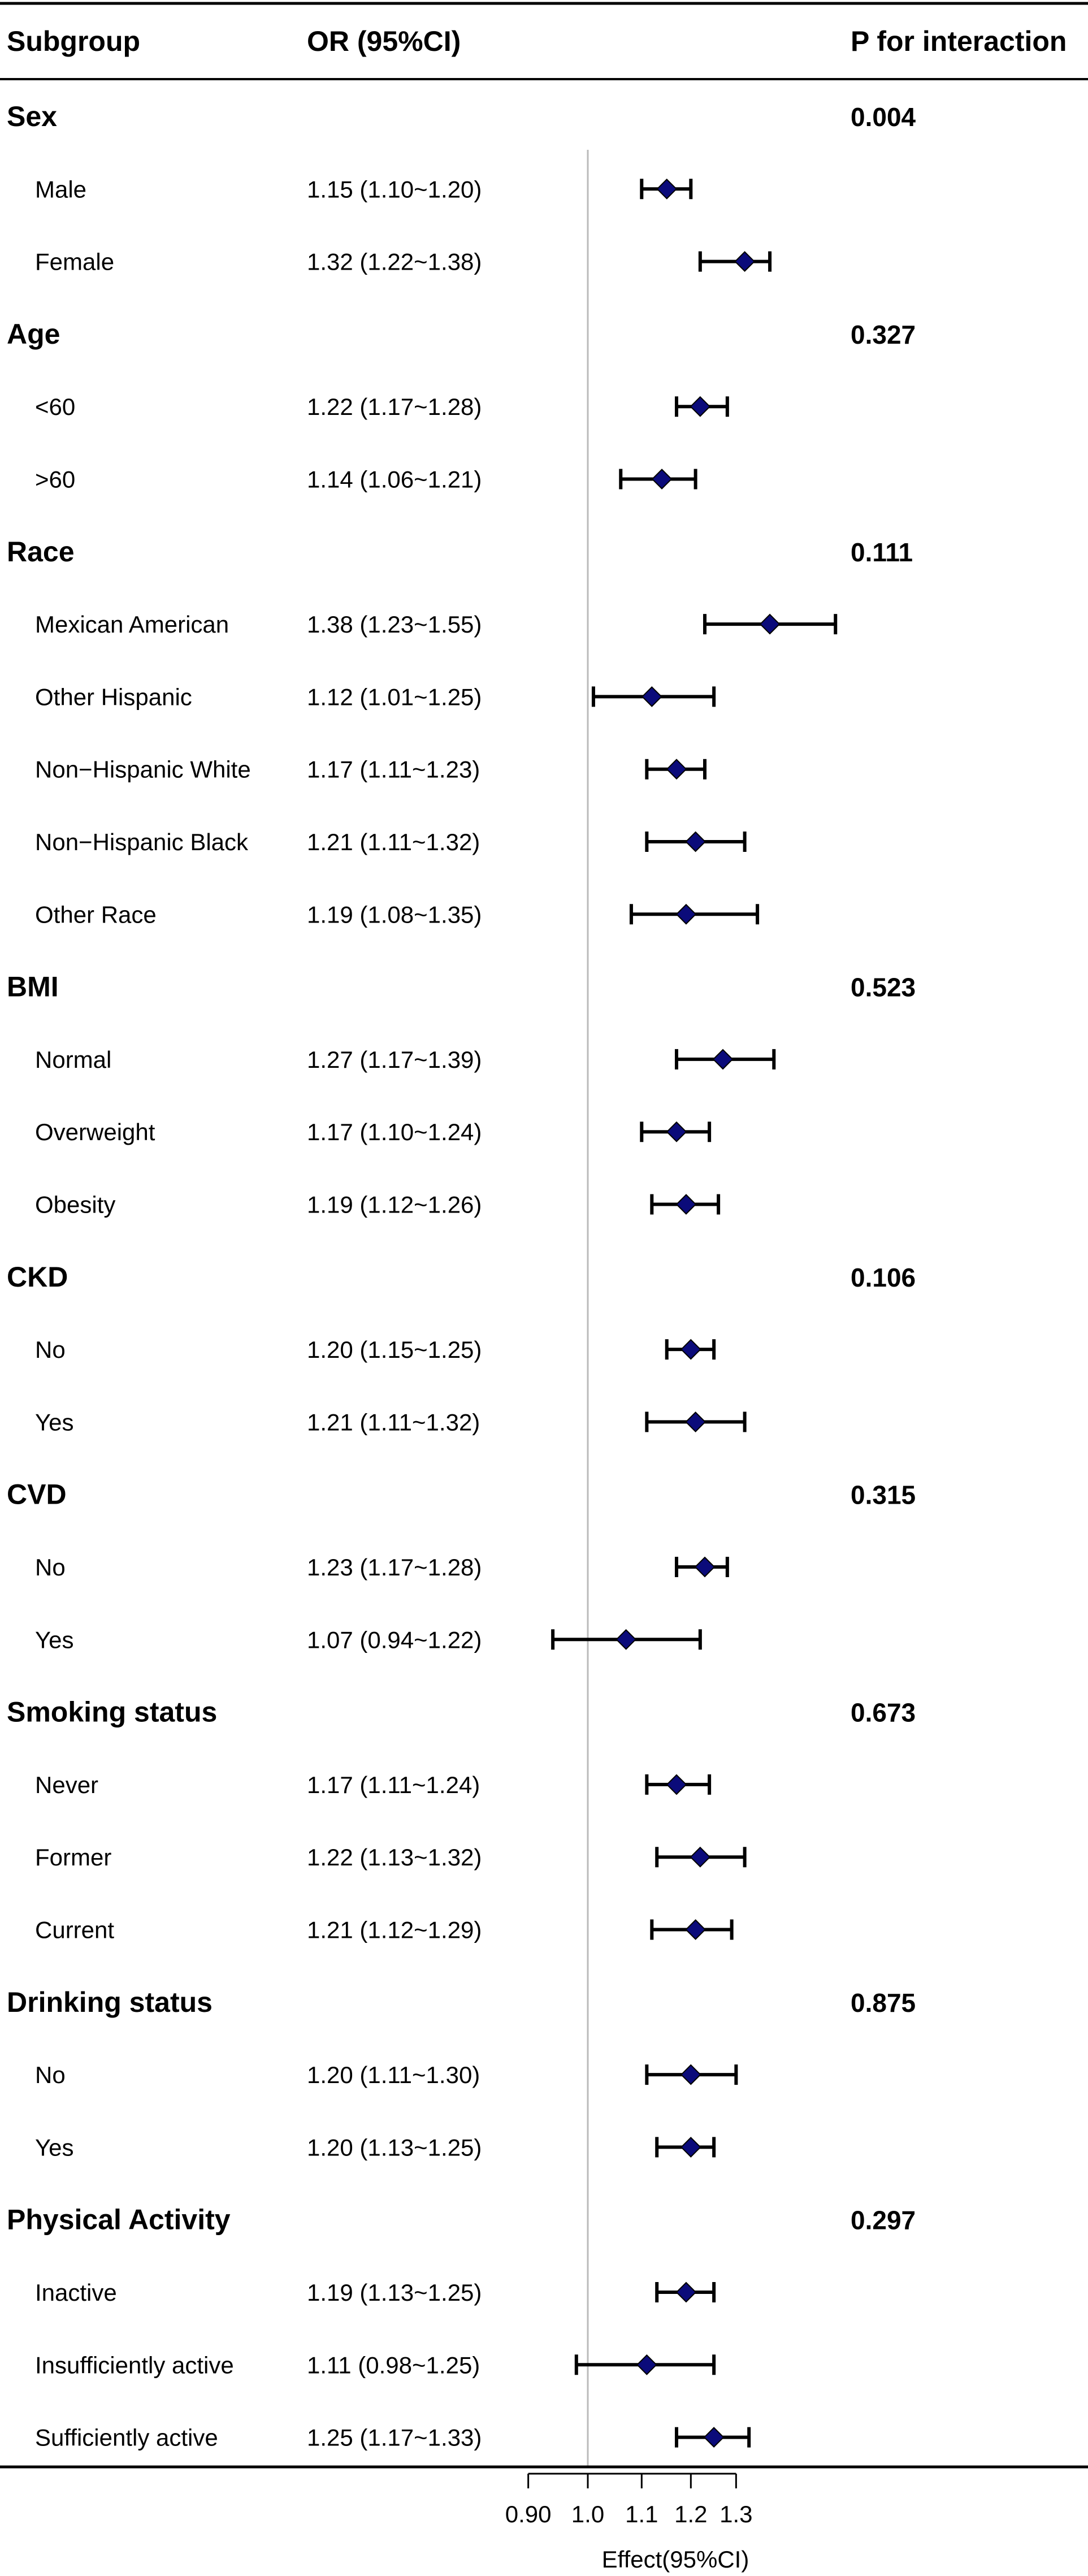 Image resolution: width=1088 pixels, height=2576 pixels. Describe the element at coordinates (460, 552) in the screenshot. I see `group-row: Race 0.111` at that location.